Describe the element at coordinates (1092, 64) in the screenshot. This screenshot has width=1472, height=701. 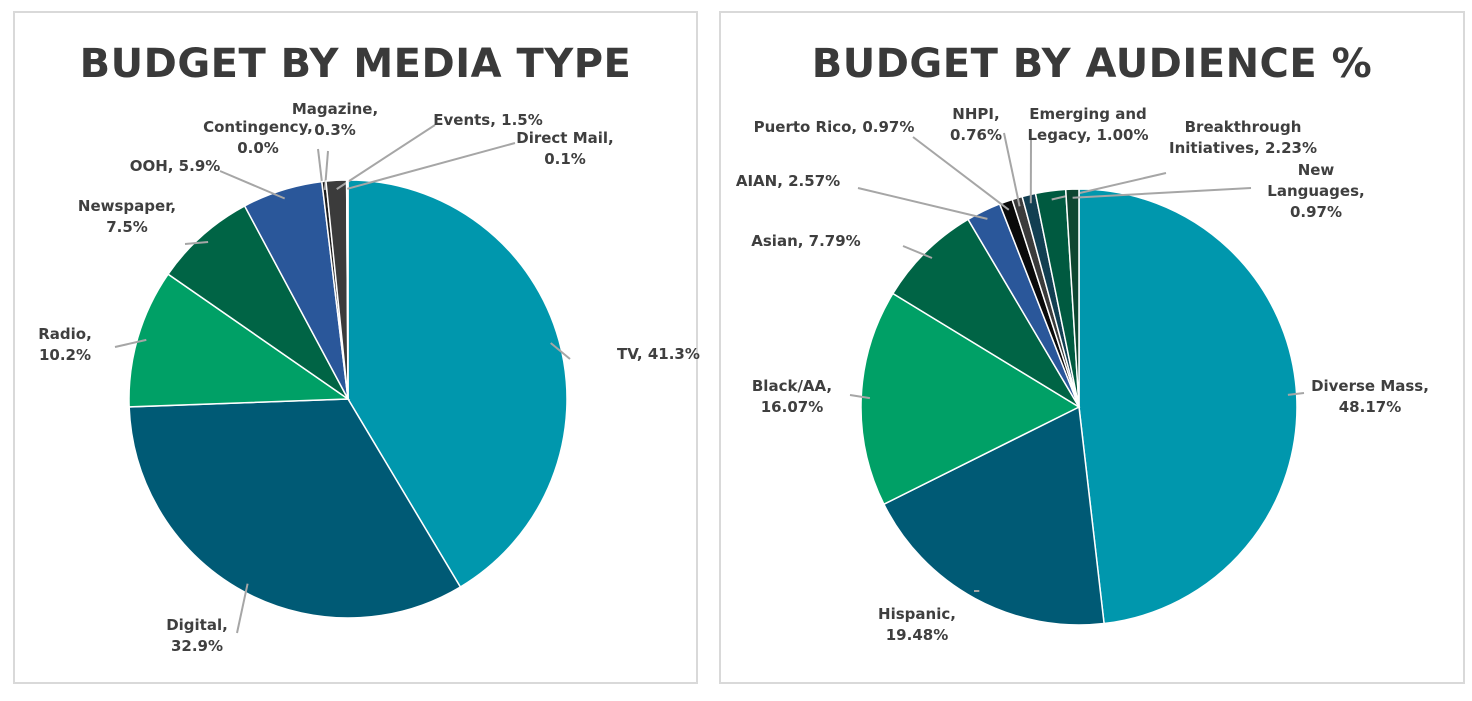
I see `chart-title: BUDGET BY AUDIENCE %` at that location.